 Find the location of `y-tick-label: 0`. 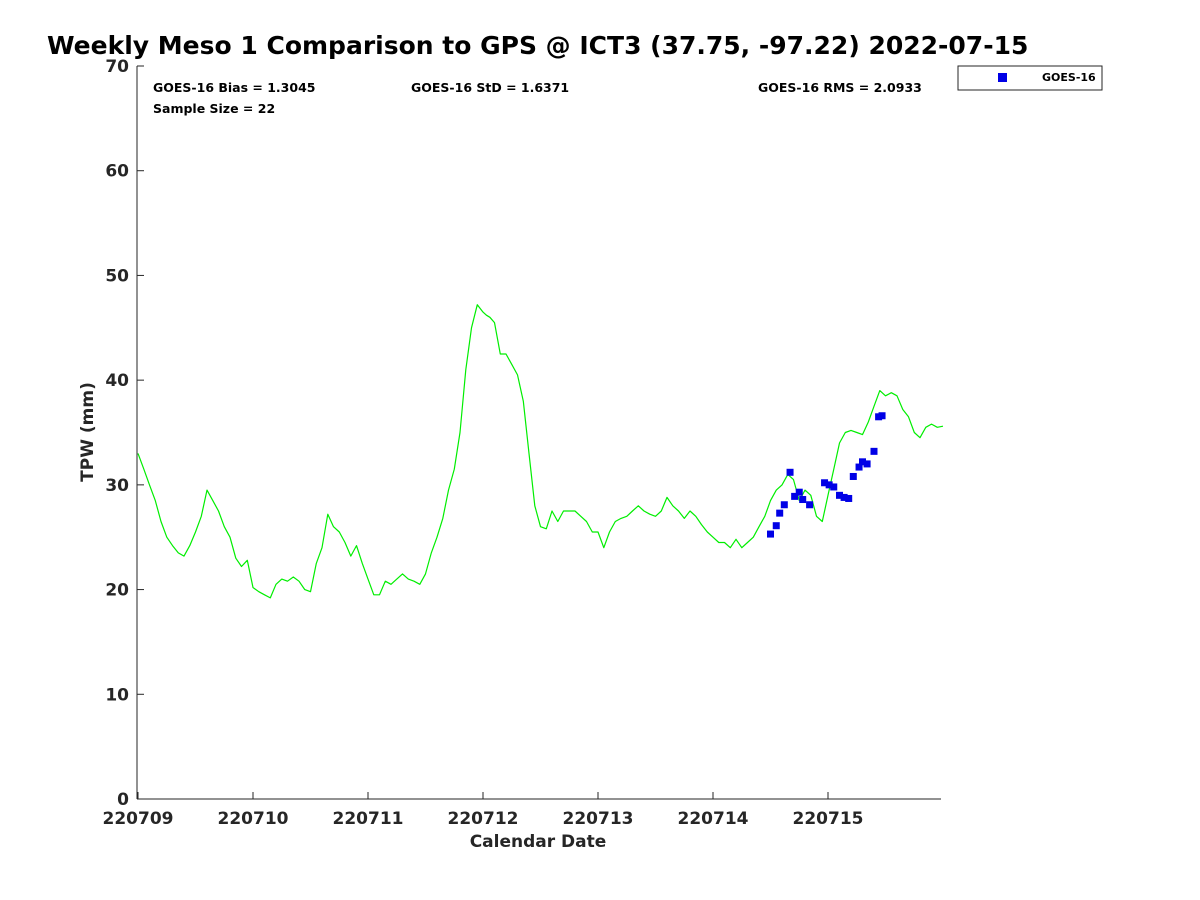

y-tick-label: 0 is located at coordinates (123, 800).